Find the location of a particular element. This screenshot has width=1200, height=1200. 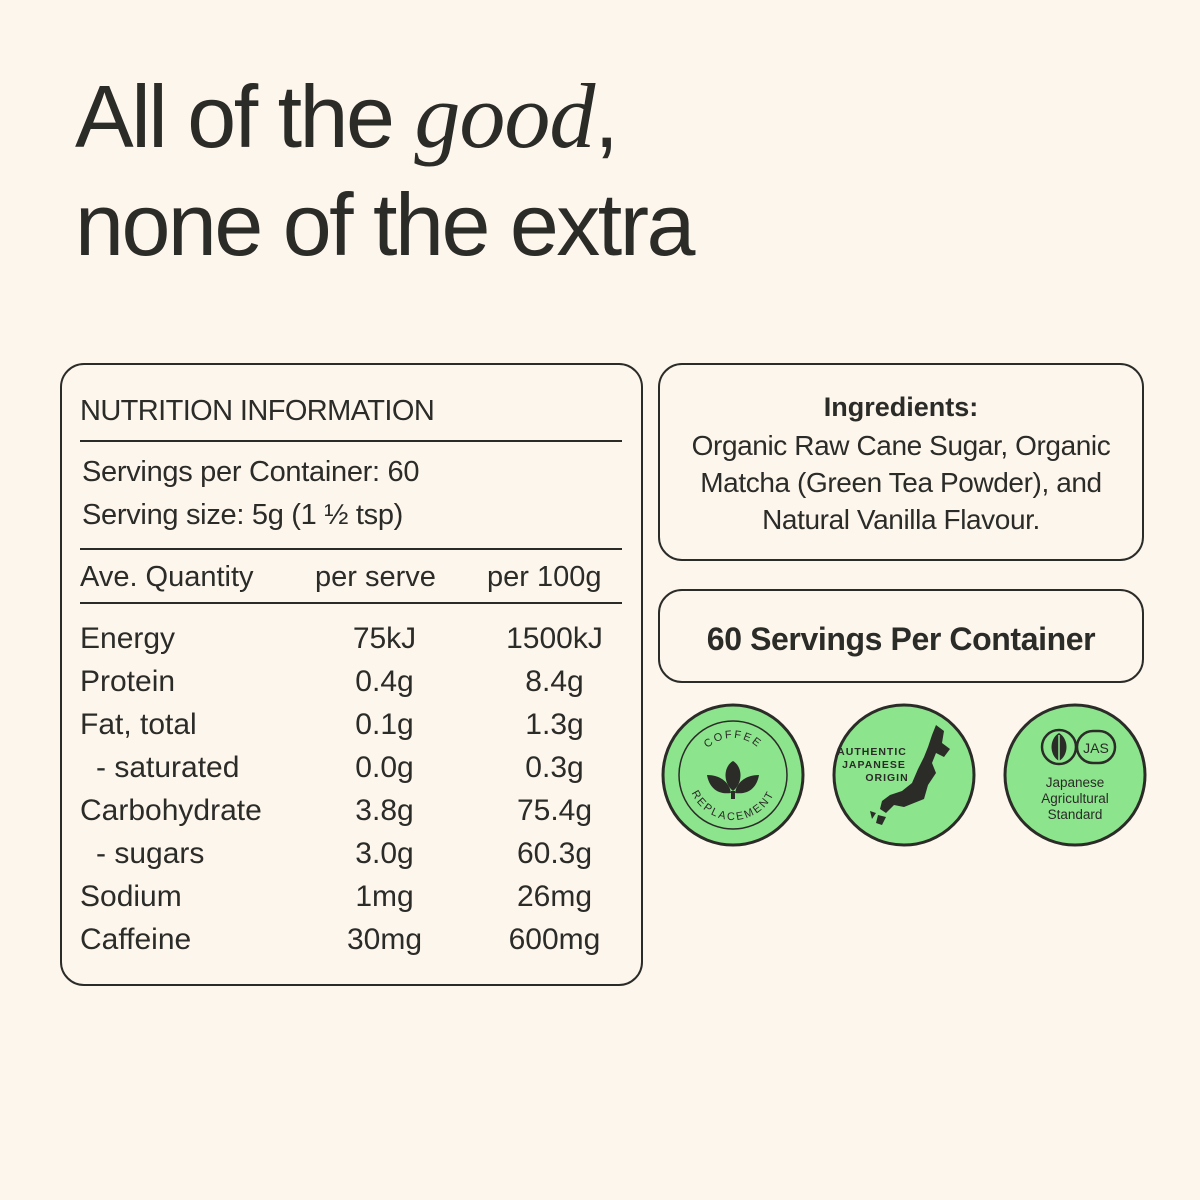

nutrition-title: NUTRITION INFORMATION is located at coordinates (257, 411).